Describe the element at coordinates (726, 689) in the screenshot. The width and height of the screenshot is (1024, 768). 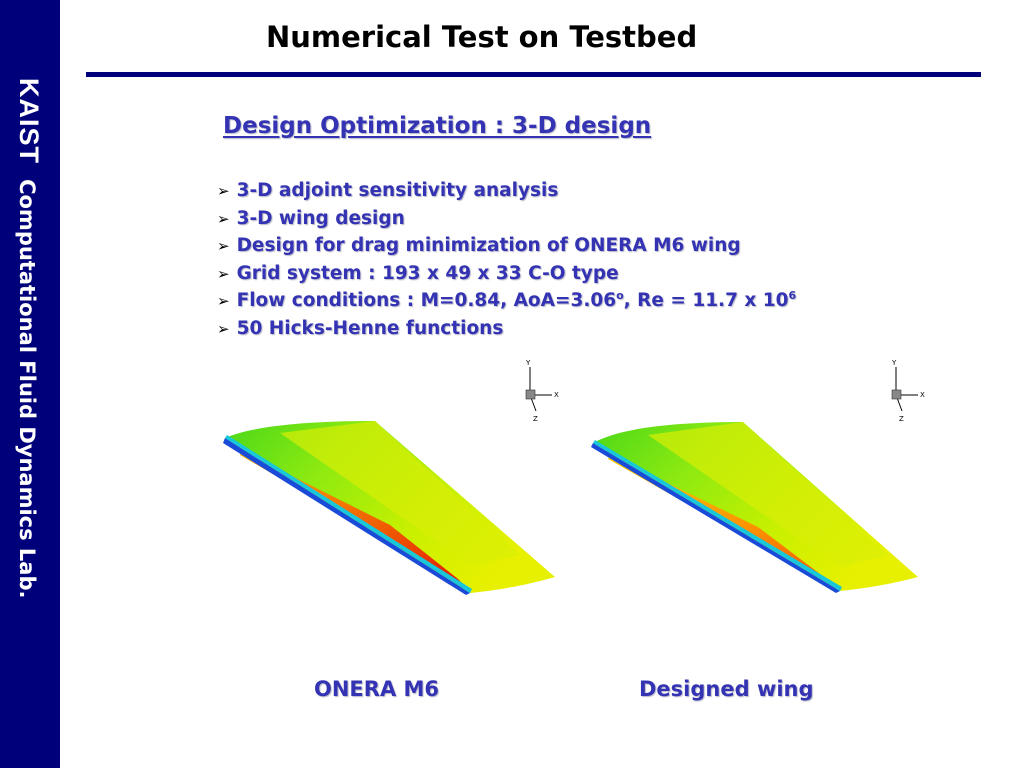
I see `caption-designed-wing: Designed wing` at that location.